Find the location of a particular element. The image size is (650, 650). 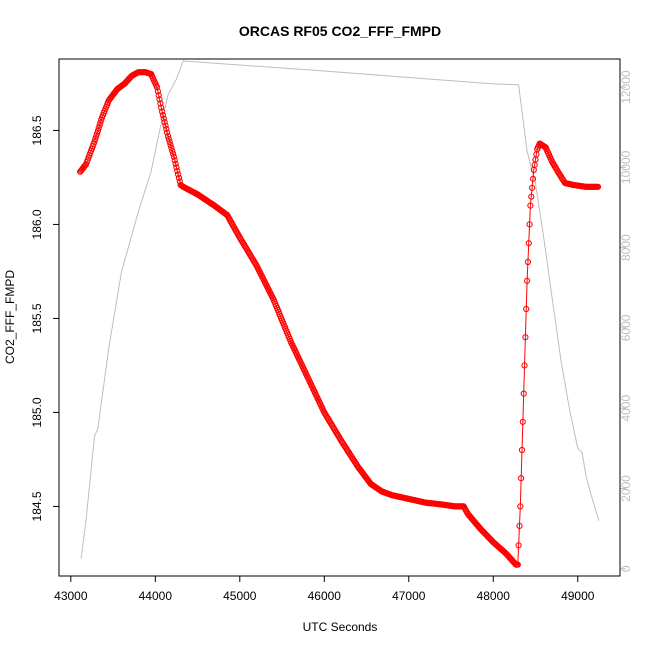

y2-tick-label: 8000 is located at coordinates (626, 247).